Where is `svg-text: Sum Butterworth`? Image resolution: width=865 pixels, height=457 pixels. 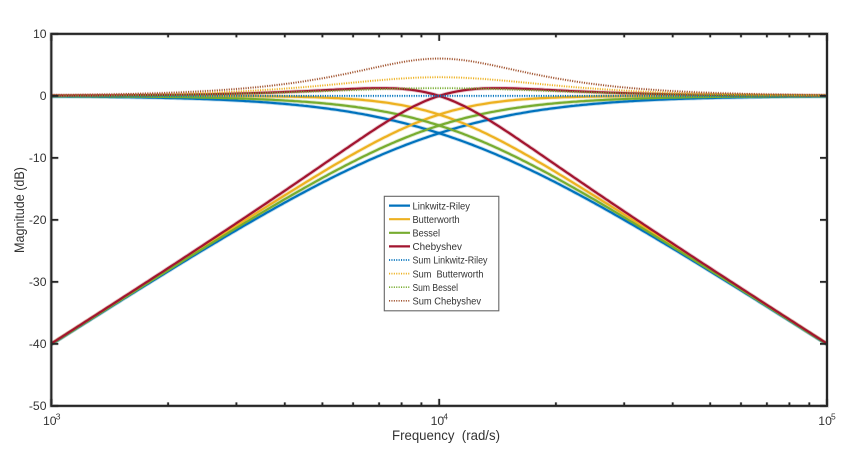 svg-text: Sum Butterworth is located at coordinates (448, 274).